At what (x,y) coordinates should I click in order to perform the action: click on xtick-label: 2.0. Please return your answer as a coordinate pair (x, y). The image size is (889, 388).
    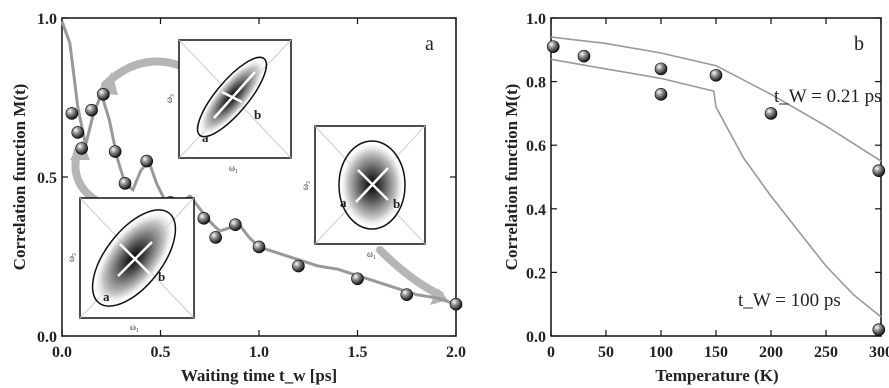
    Looking at the image, I should click on (456, 352).